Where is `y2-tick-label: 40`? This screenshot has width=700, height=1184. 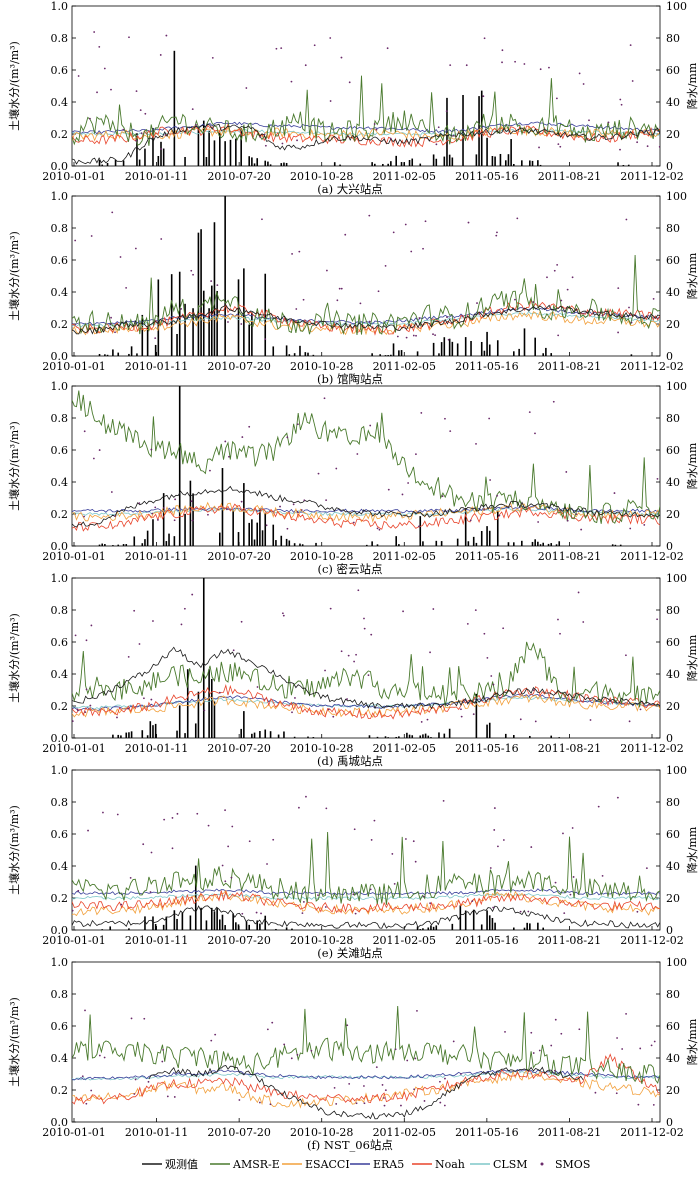
y2-tick-label: 40 is located at coordinates (673, 292).